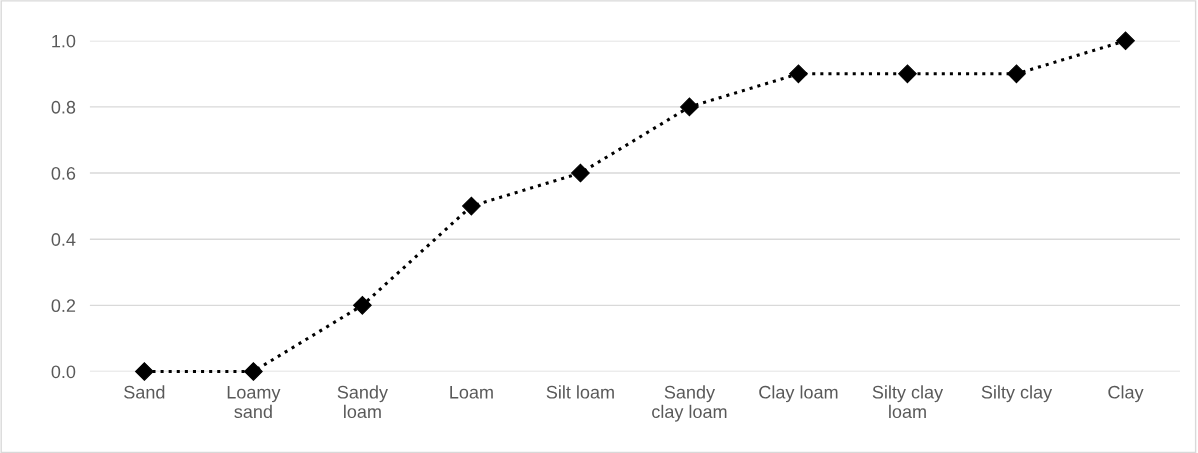  Describe the element at coordinates (362, 402) in the screenshot. I see `x-tick-label: Sandy loam` at that location.